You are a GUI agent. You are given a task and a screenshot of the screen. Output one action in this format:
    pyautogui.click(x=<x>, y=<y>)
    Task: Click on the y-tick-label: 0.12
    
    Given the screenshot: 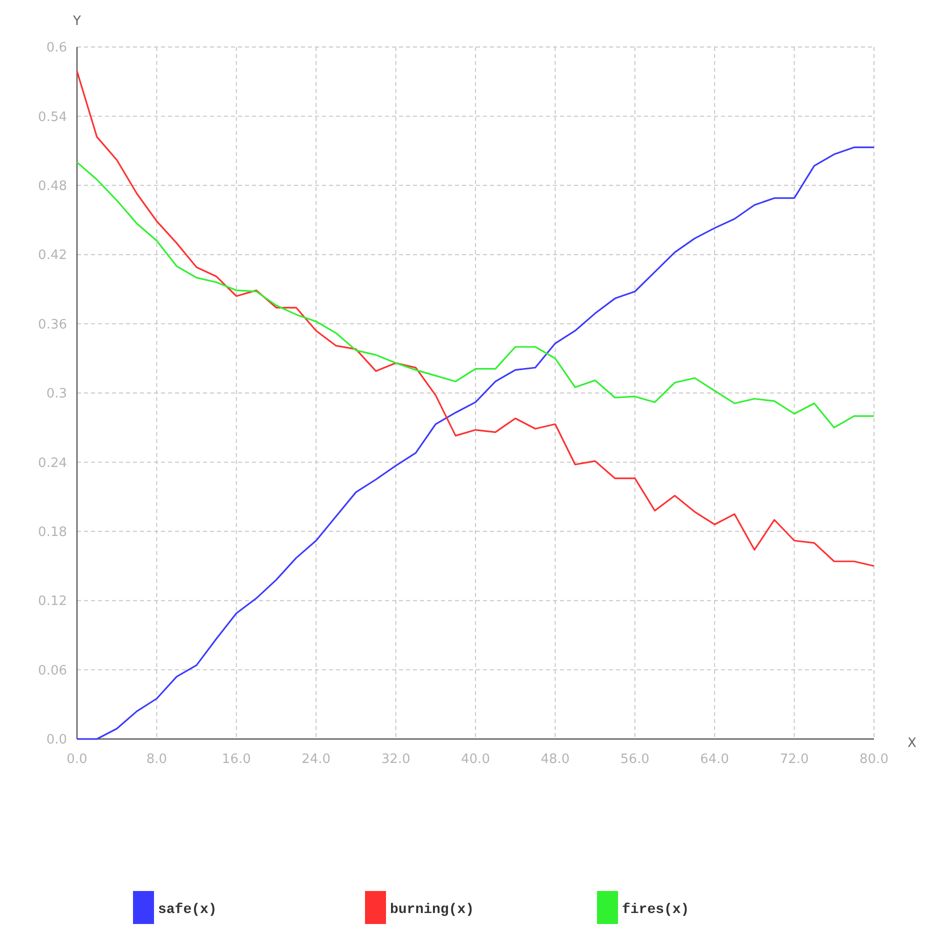 What is the action you would take?
    pyautogui.click(x=52, y=602)
    